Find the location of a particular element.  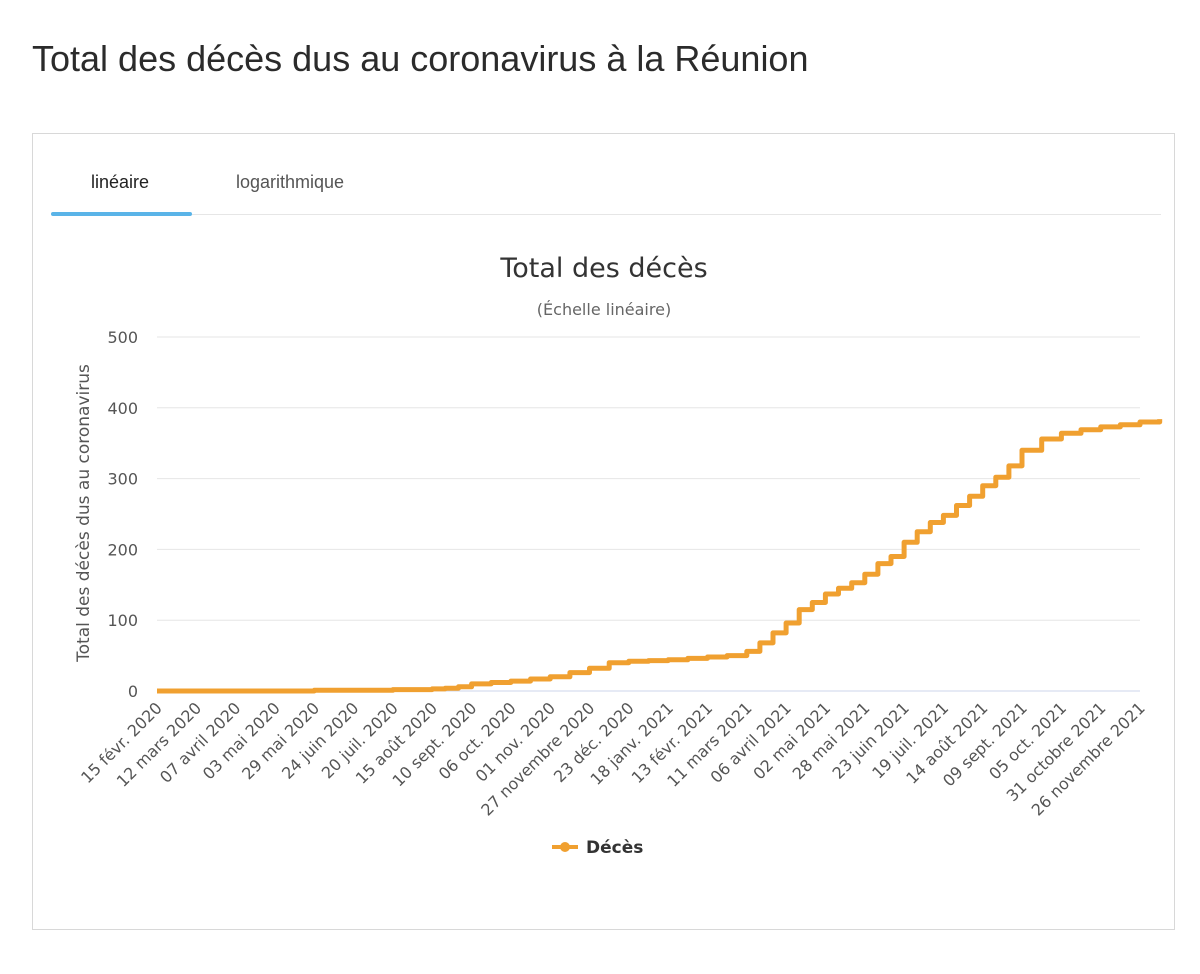

y-tick-label: 500 is located at coordinates (122, 337).